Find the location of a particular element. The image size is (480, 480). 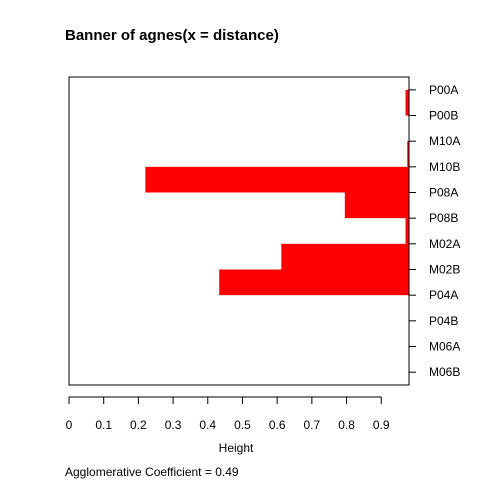

y-tick-label: M06A is located at coordinates (444, 347).